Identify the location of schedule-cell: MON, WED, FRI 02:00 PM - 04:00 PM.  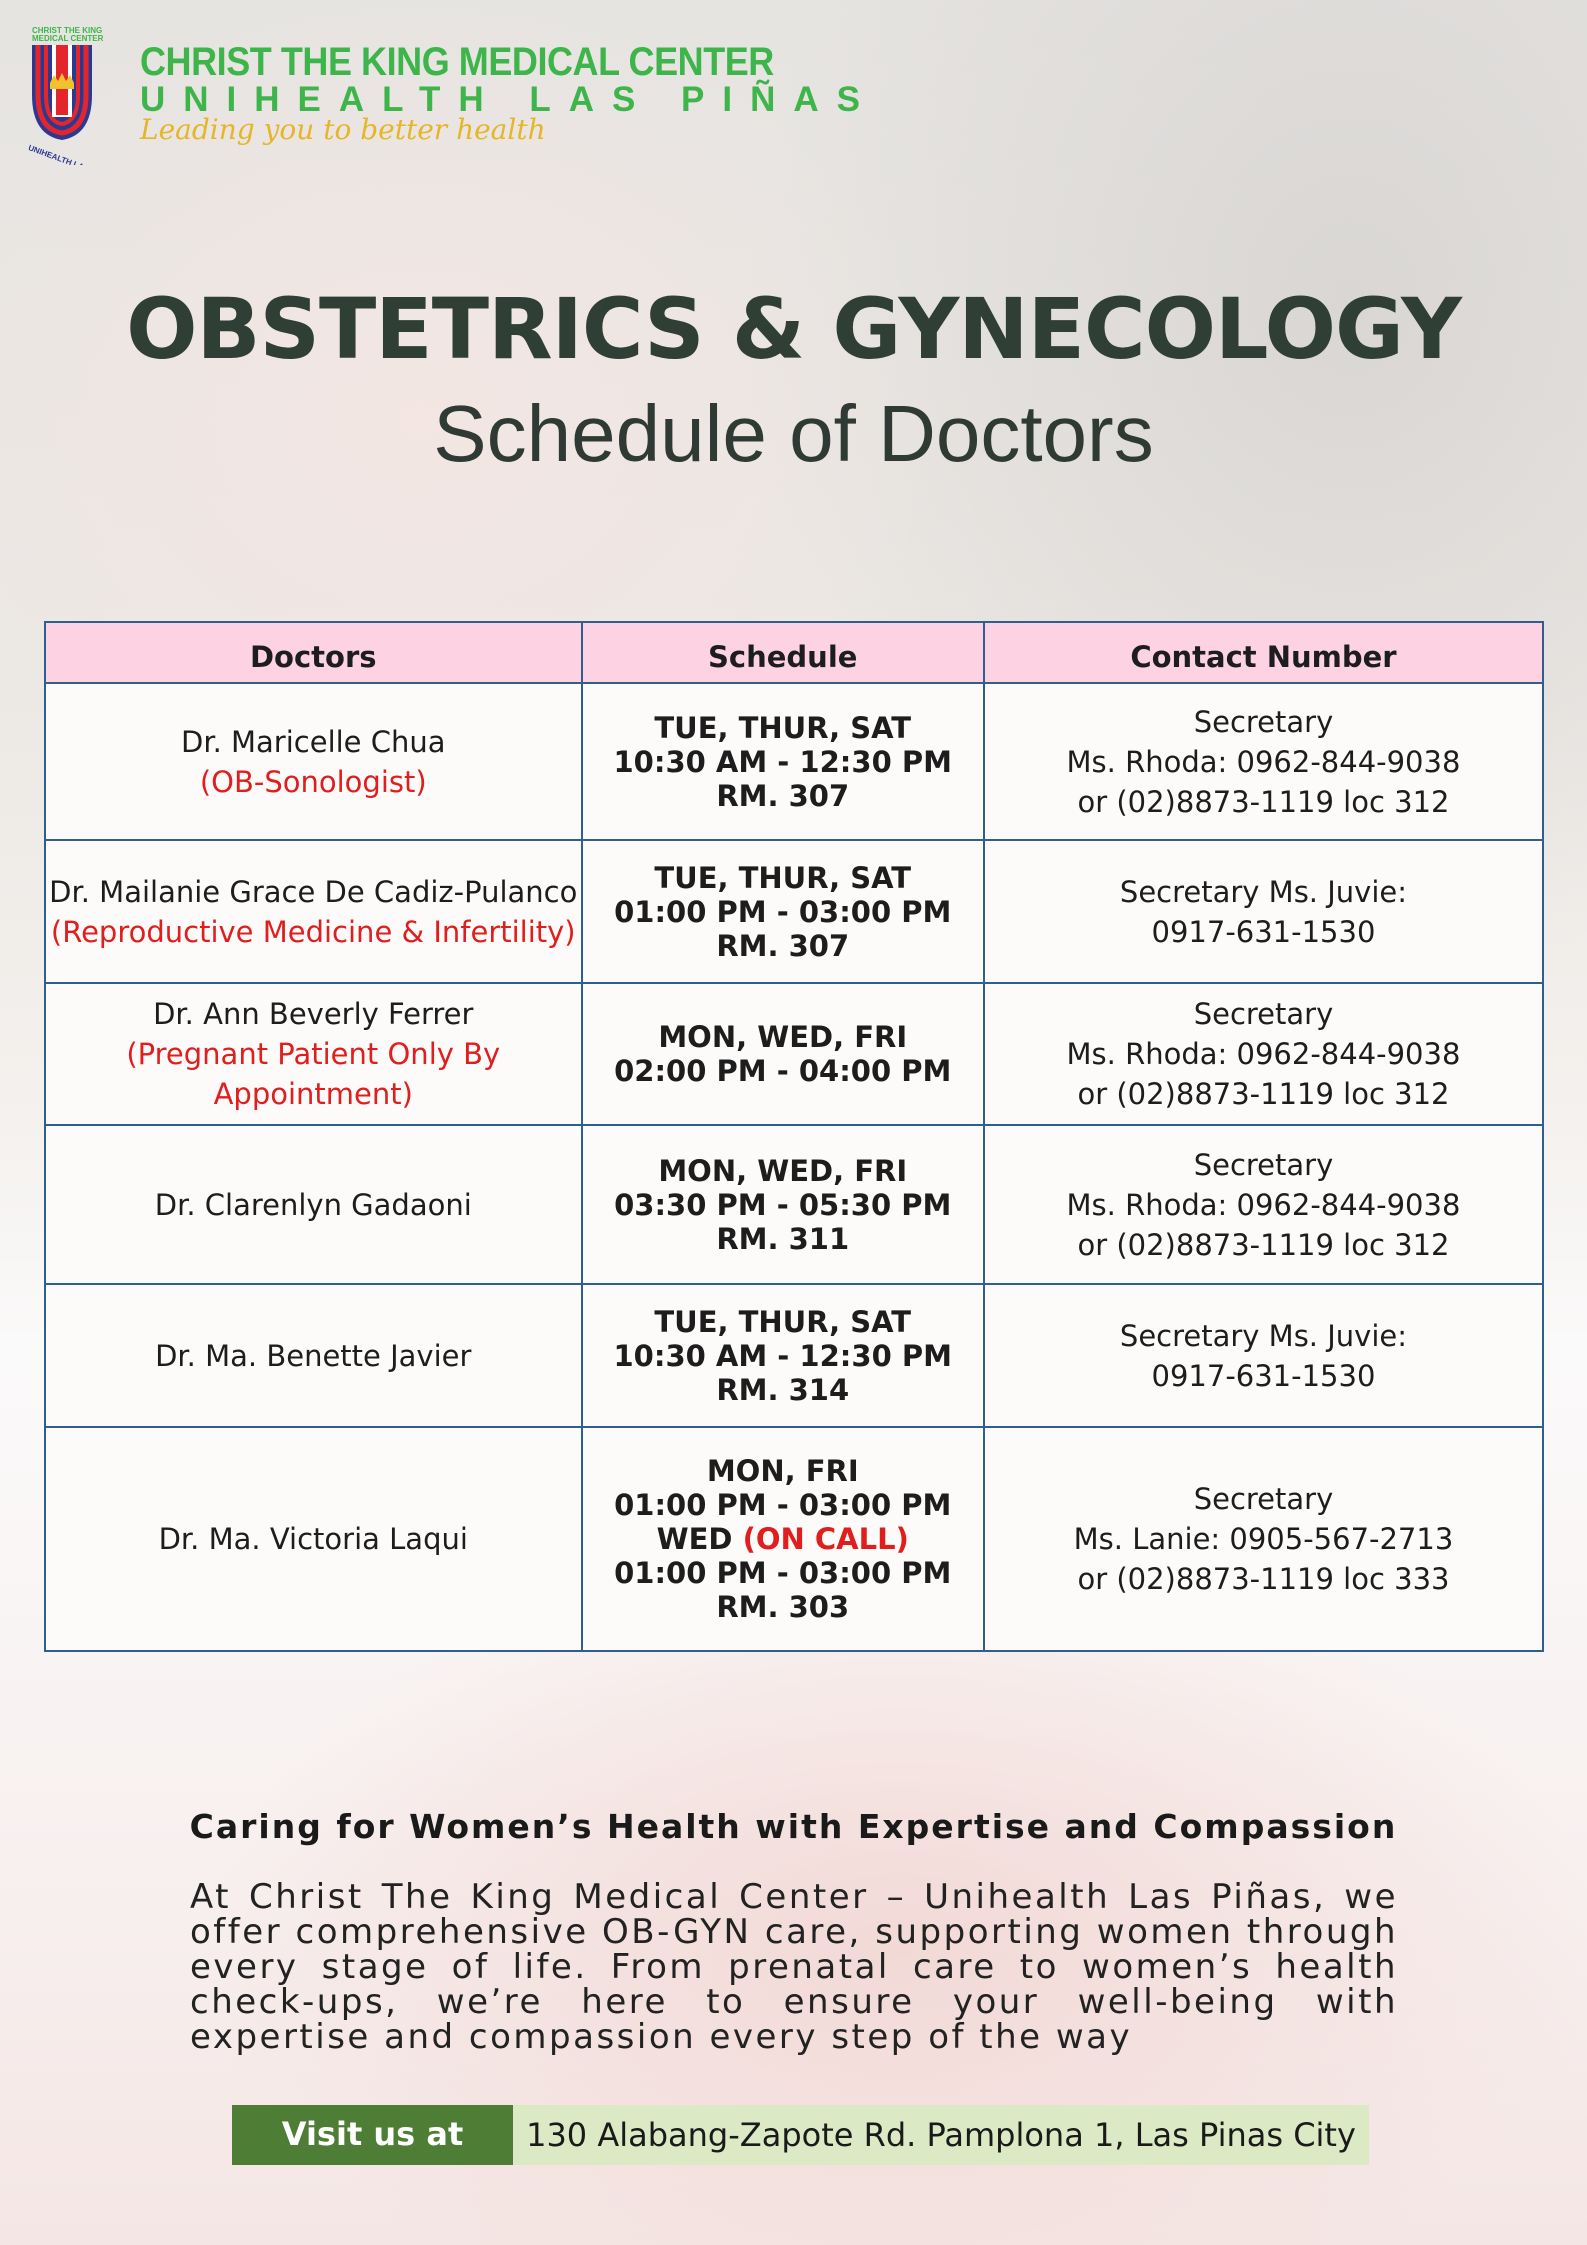
(782, 1054).